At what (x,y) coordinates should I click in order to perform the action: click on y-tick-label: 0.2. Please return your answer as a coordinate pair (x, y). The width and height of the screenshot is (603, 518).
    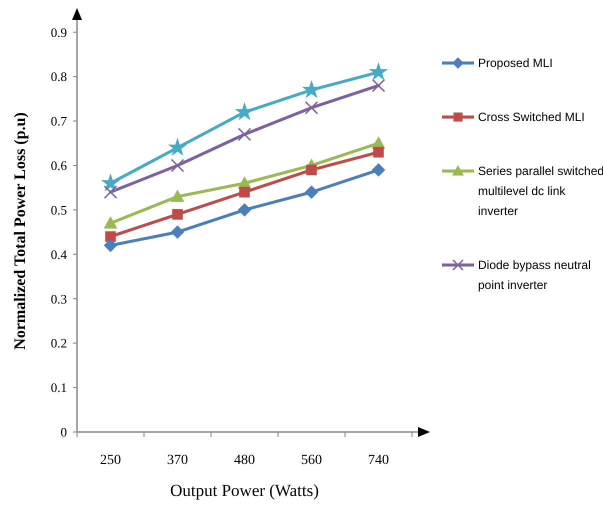
    Looking at the image, I should click on (58, 343).